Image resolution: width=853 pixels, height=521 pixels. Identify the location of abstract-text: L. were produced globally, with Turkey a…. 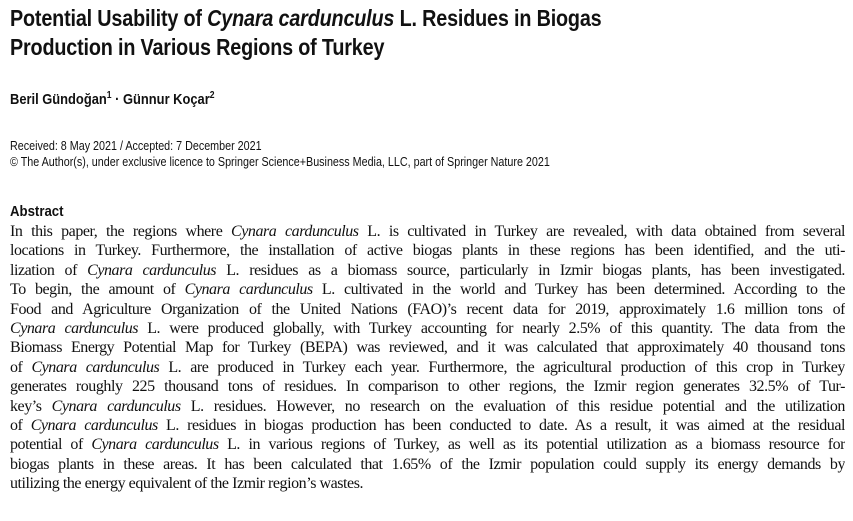
(491, 328).